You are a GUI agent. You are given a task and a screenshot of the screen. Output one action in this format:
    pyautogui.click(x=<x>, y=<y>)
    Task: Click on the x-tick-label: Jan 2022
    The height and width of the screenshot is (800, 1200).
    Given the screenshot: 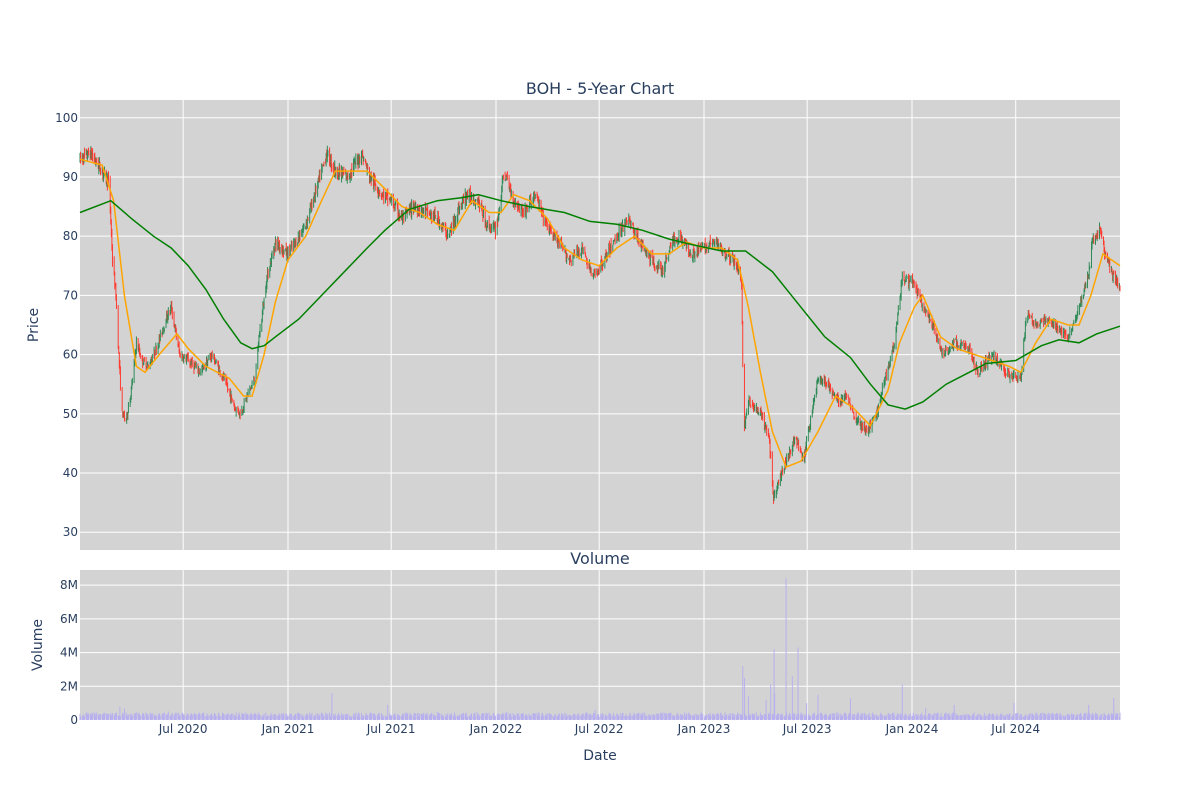 What is the action you would take?
    pyautogui.click(x=496, y=729)
    